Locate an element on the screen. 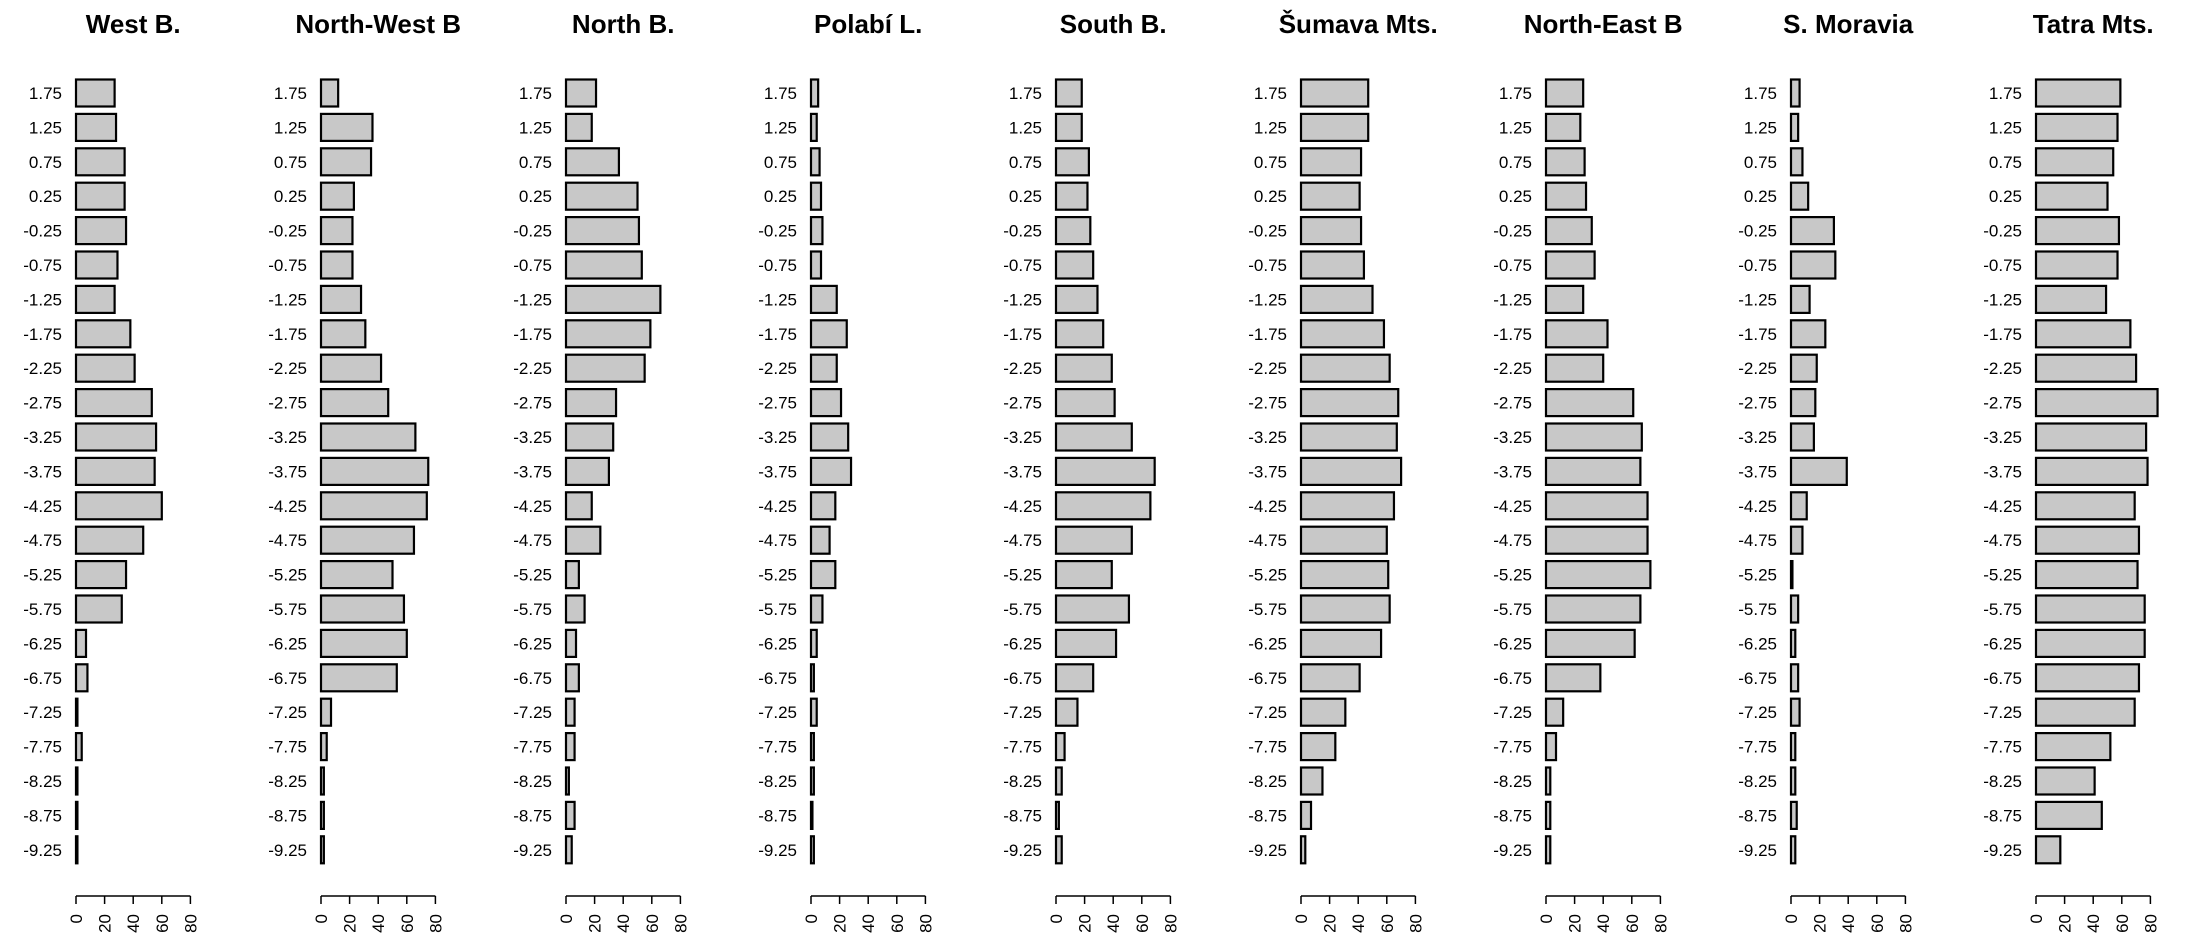  x-tick-label: 0 is located at coordinates (811, 918).